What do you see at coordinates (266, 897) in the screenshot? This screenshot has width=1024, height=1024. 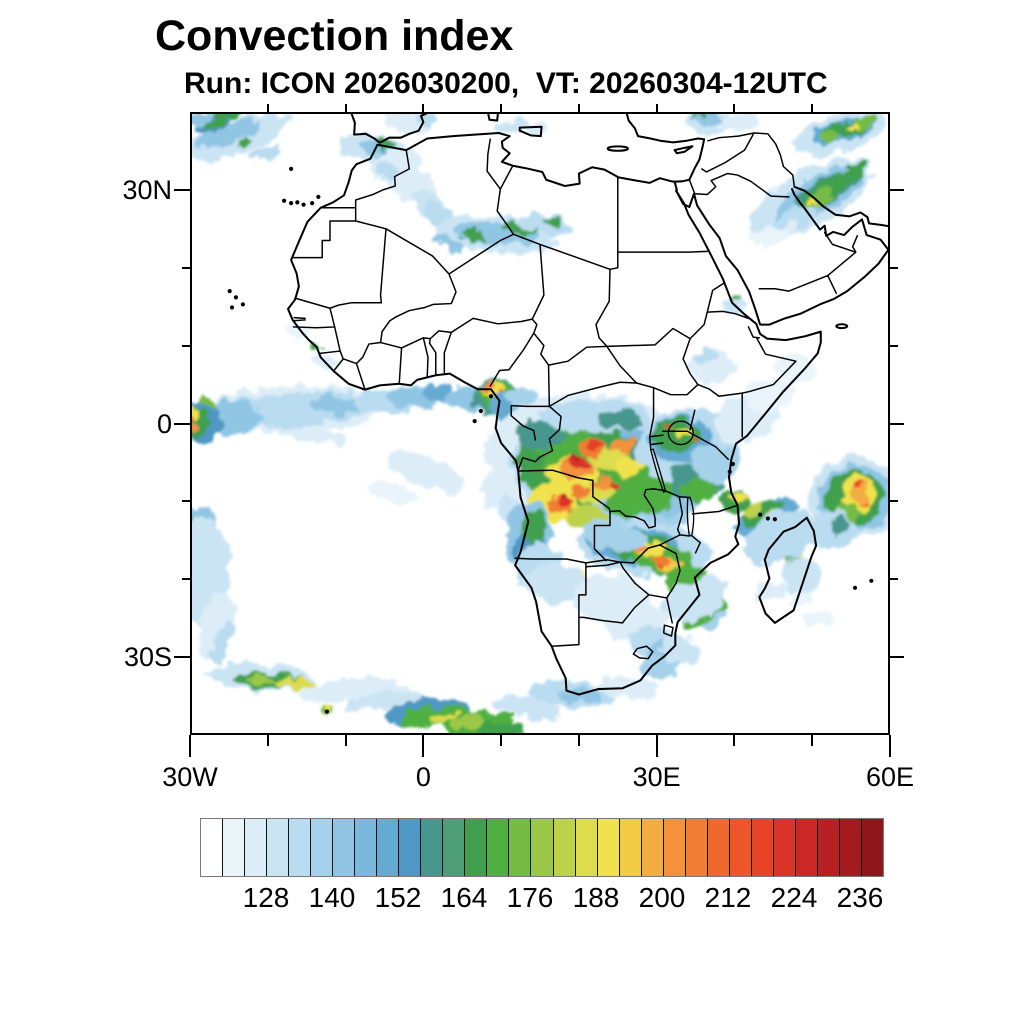 I see `colorbar-tick-label: 128` at bounding box center [266, 897].